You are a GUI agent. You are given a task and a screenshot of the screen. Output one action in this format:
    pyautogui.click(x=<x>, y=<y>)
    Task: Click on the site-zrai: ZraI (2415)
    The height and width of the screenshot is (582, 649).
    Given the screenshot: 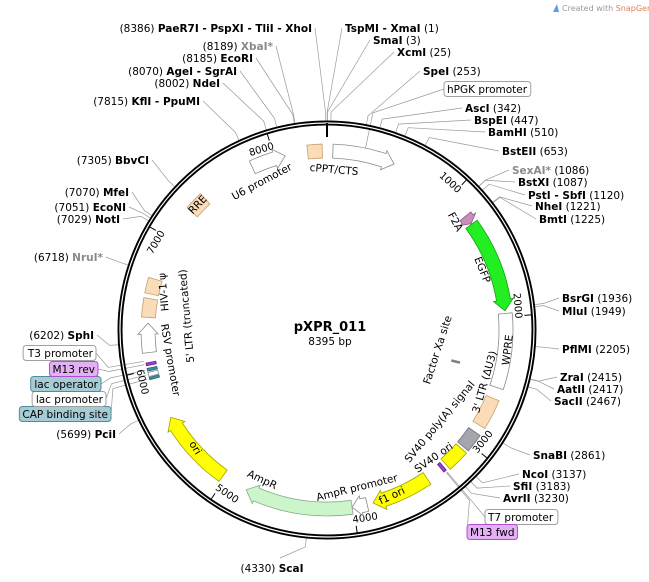 What is the action you would take?
    pyautogui.click(x=591, y=378)
    